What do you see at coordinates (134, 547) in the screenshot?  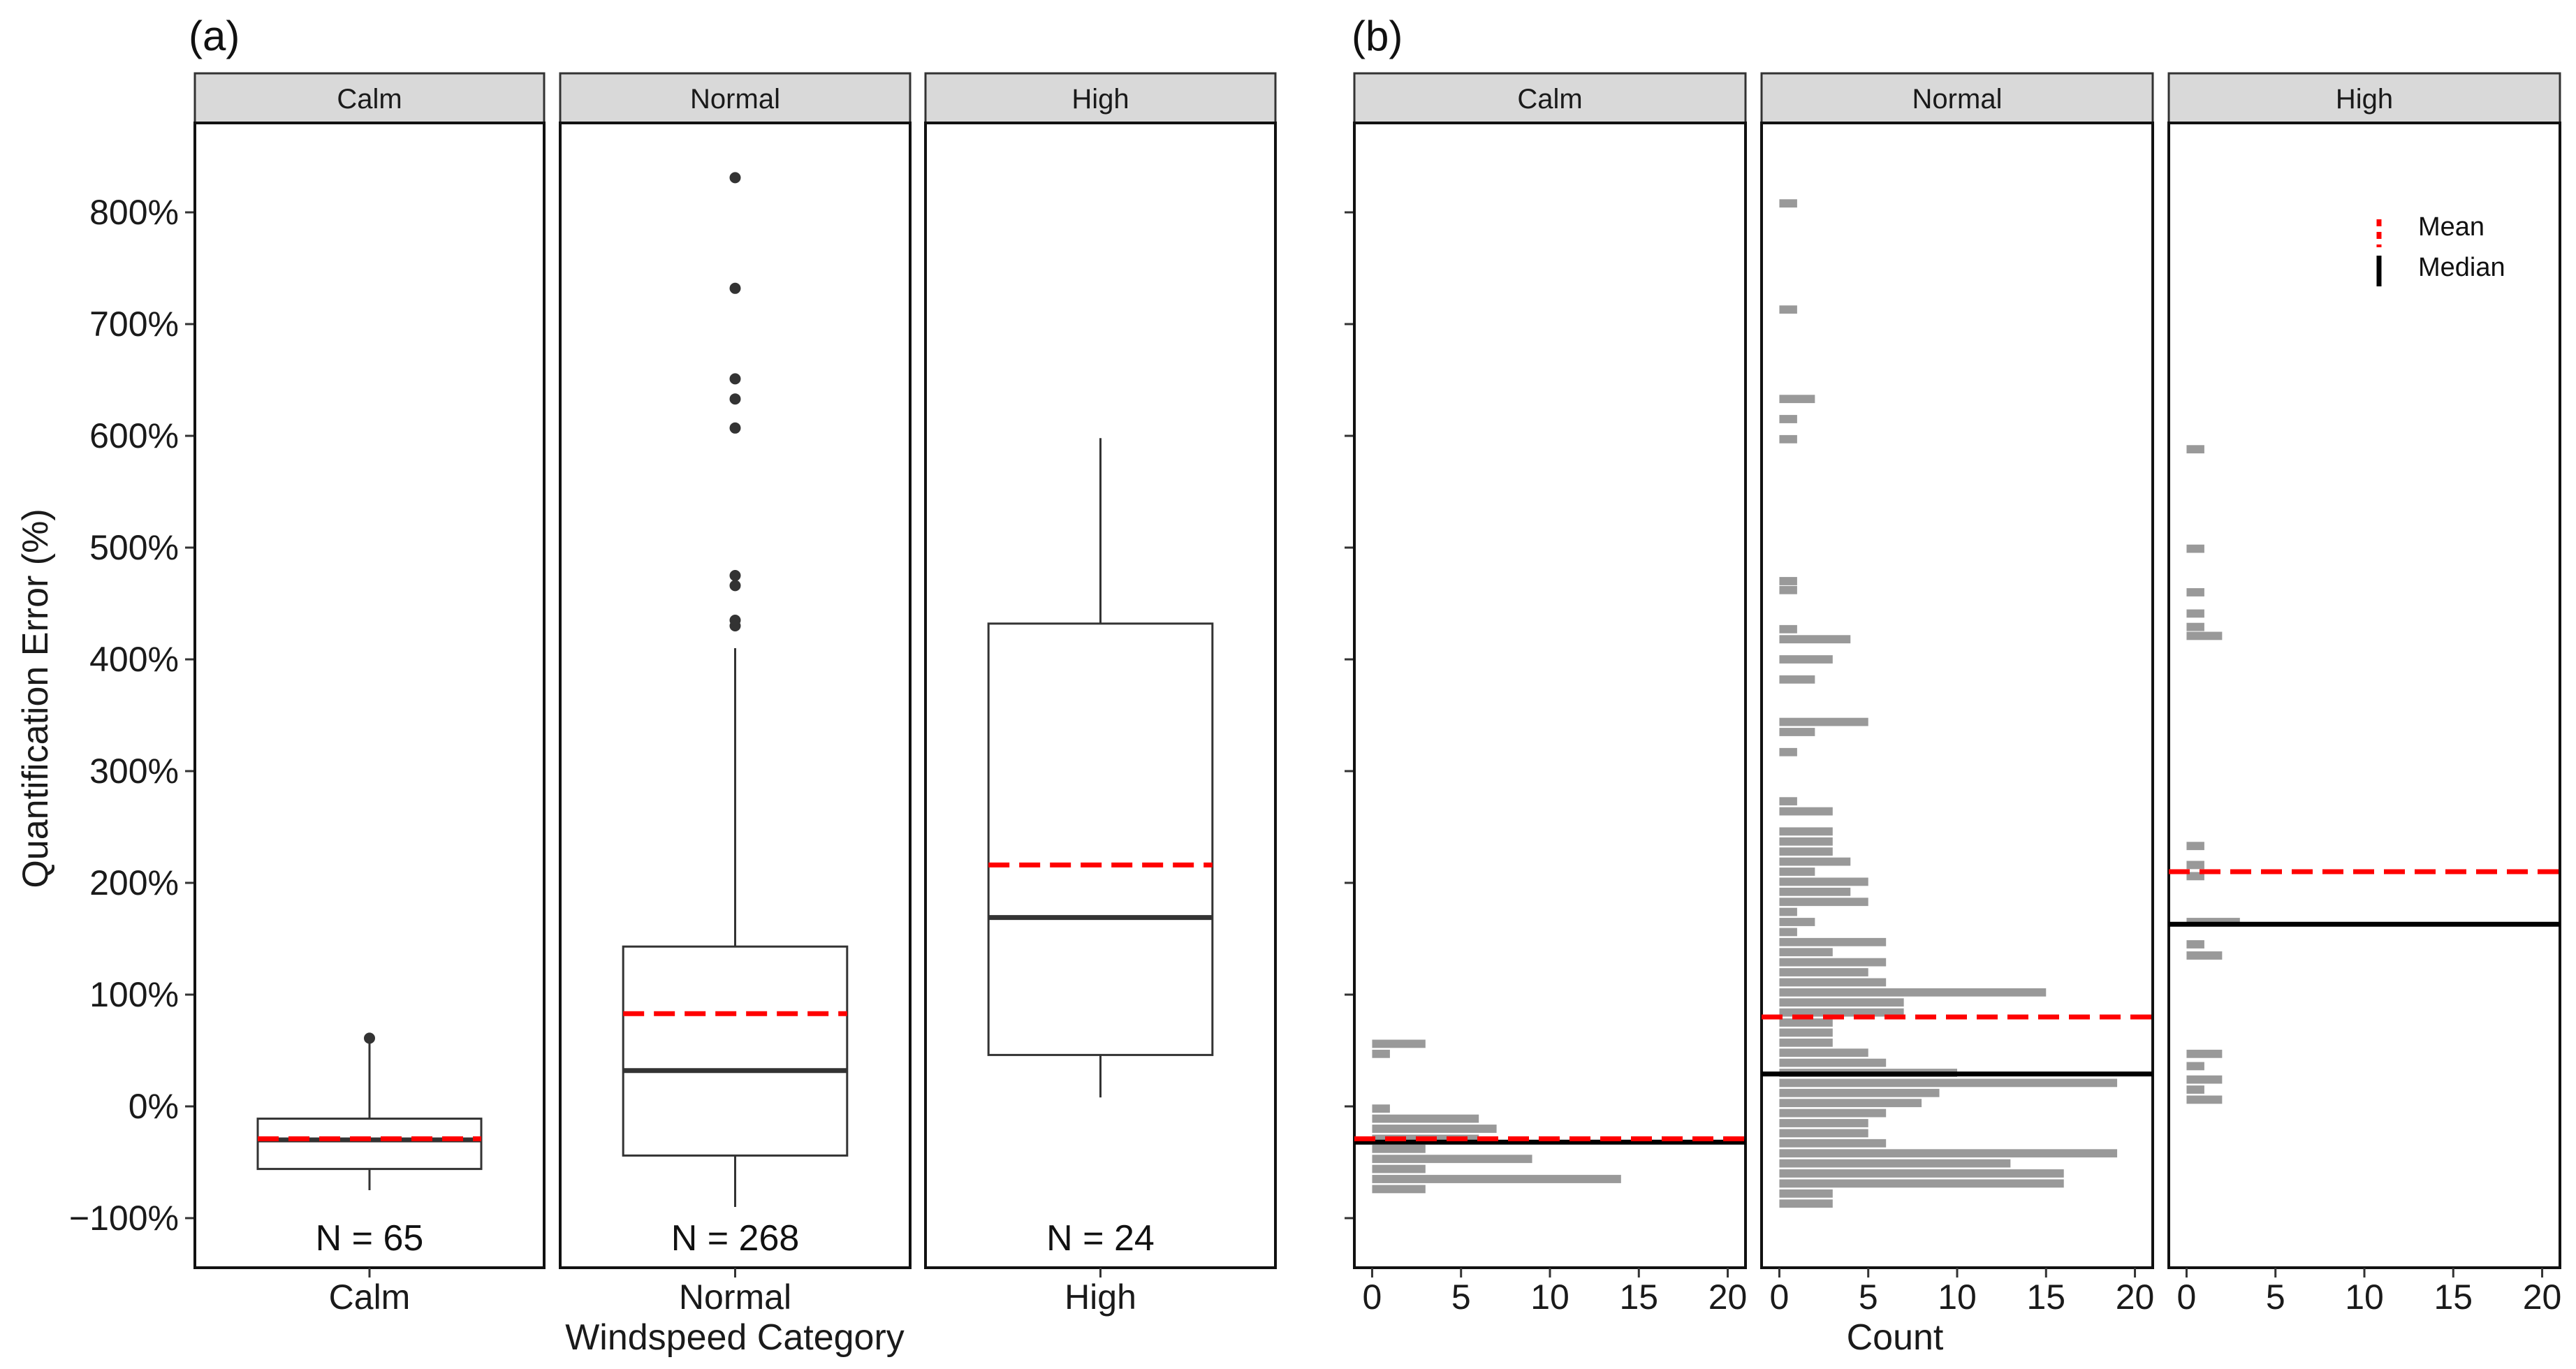 I see `y-tick-label: 500%` at bounding box center [134, 547].